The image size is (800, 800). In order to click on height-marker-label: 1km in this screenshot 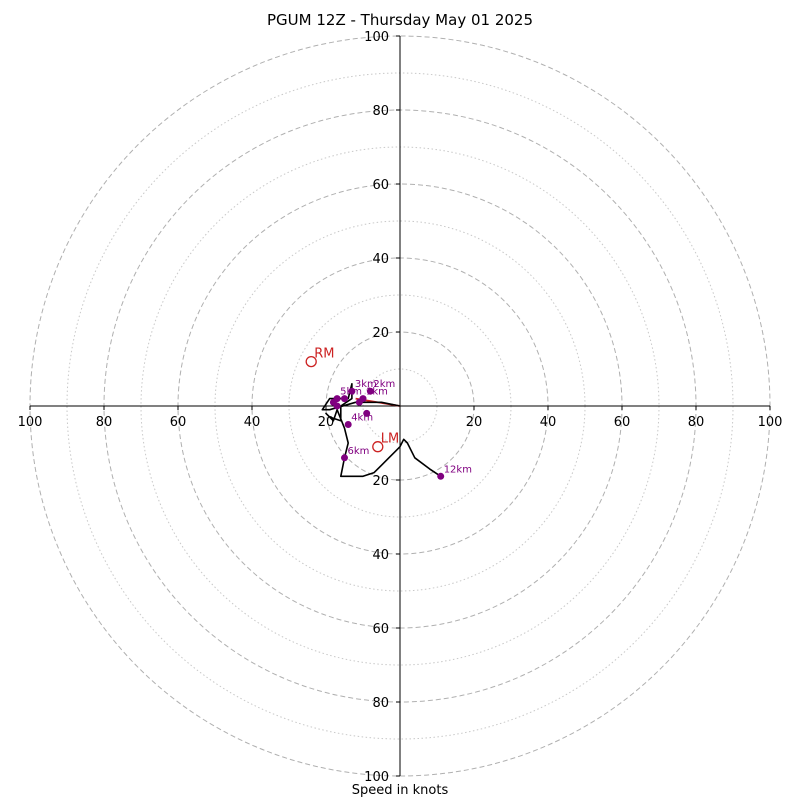, I will do `click(377, 392)`.